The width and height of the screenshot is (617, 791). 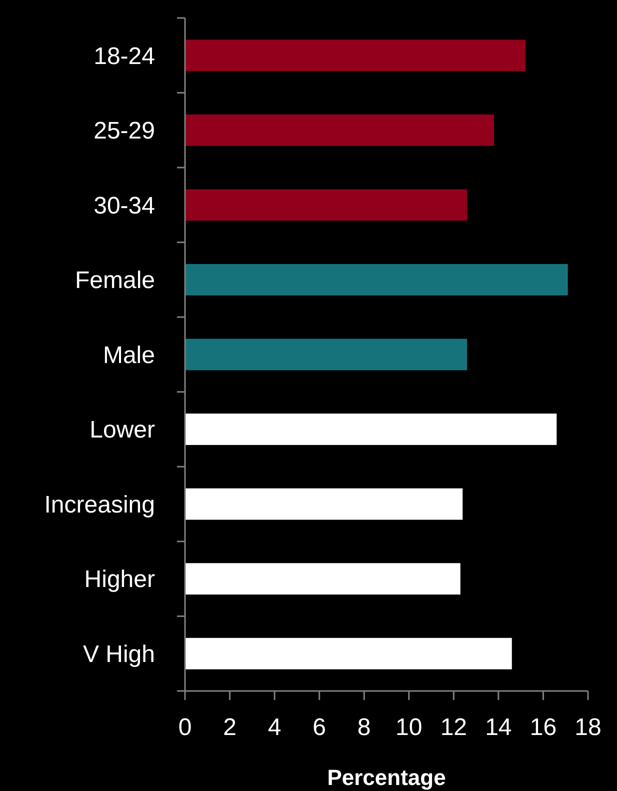 I want to click on x-tick-label: 4, so click(x=275, y=727).